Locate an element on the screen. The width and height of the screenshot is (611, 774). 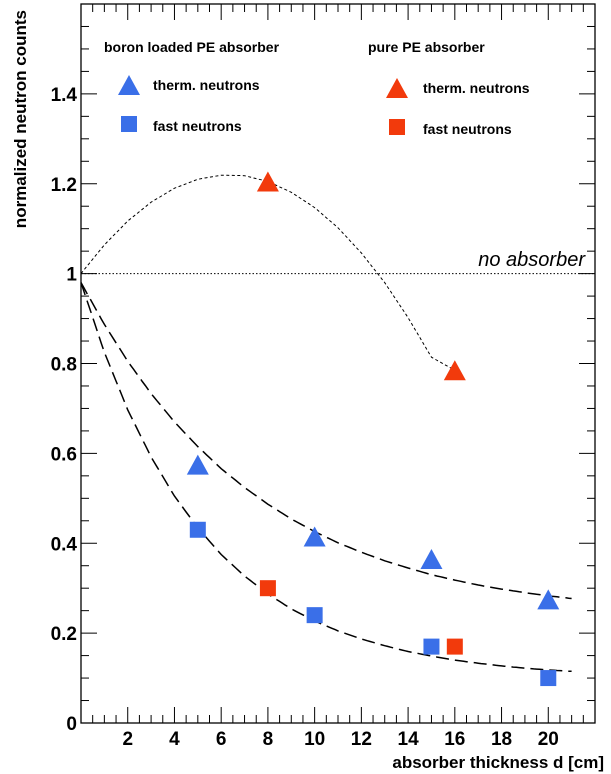
legend-label-boron-therm: therm. neutrons is located at coordinates (206, 85).